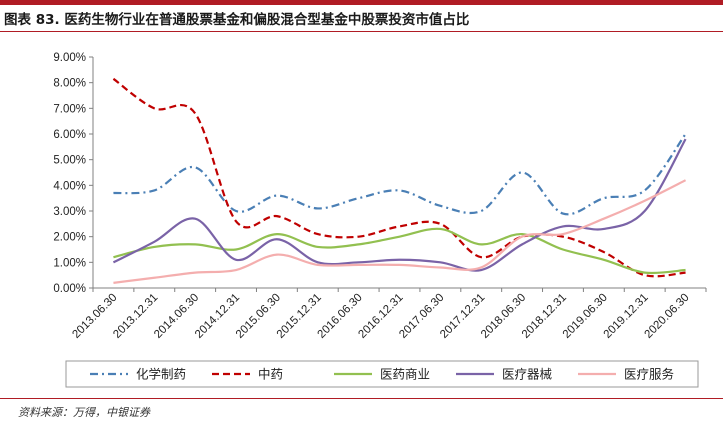 This screenshot has width=723, height=427. Describe the element at coordinates (69, 58) in the screenshot. I see `y-tick-label: 9.00%` at that location.